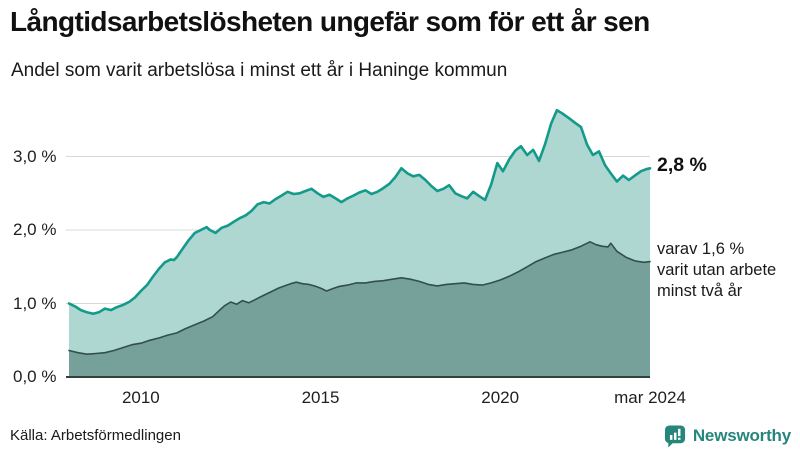  I want to click on x-axis-tick-2010: 2010, so click(140, 397).